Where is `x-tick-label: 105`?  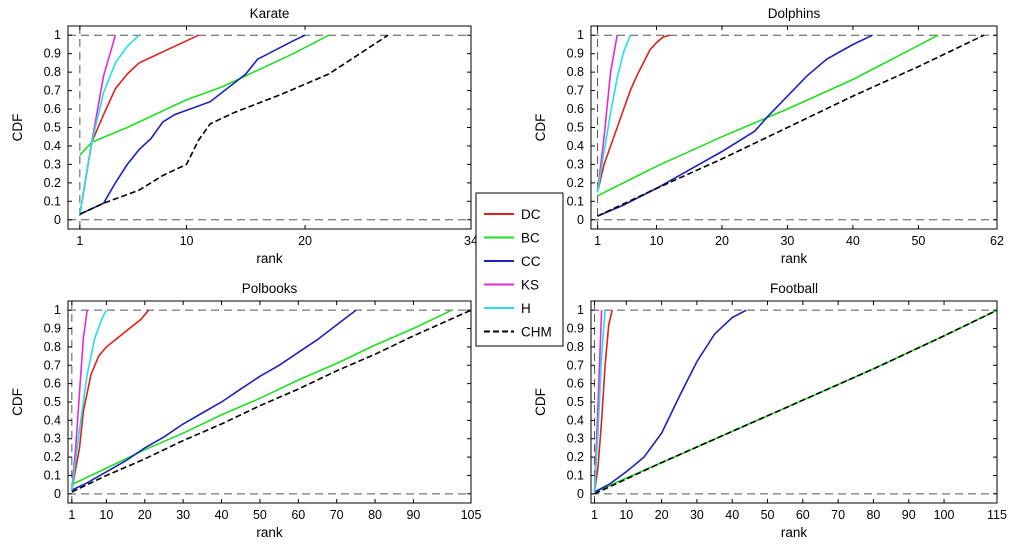 x-tick-label: 105 is located at coordinates (471, 515).